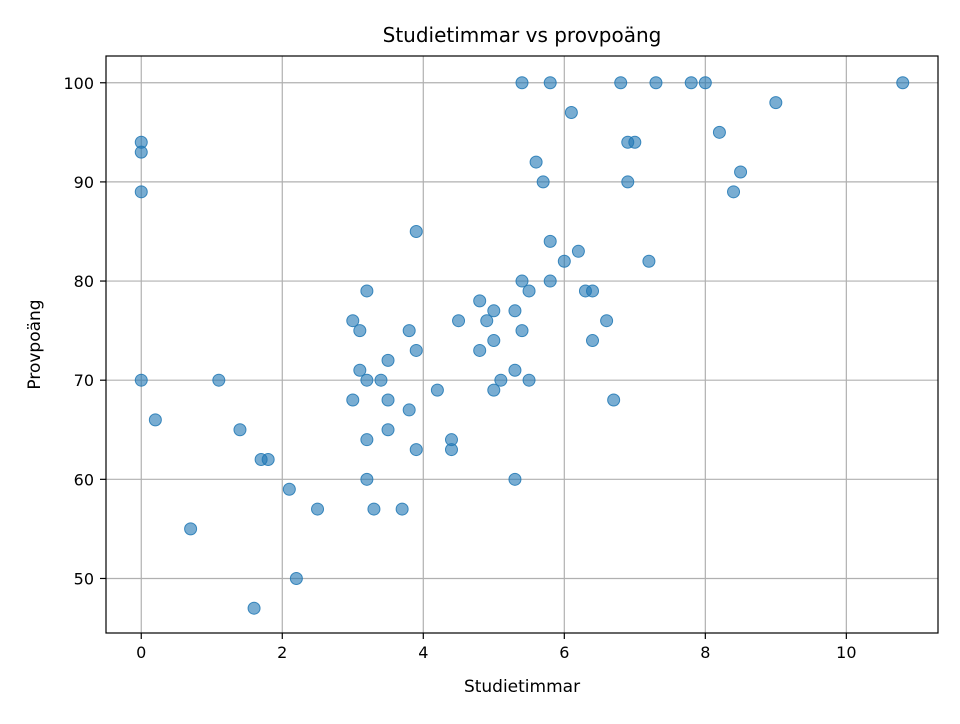  Describe the element at coordinates (705, 652) in the screenshot. I see `x-tick-label: 8` at that location.